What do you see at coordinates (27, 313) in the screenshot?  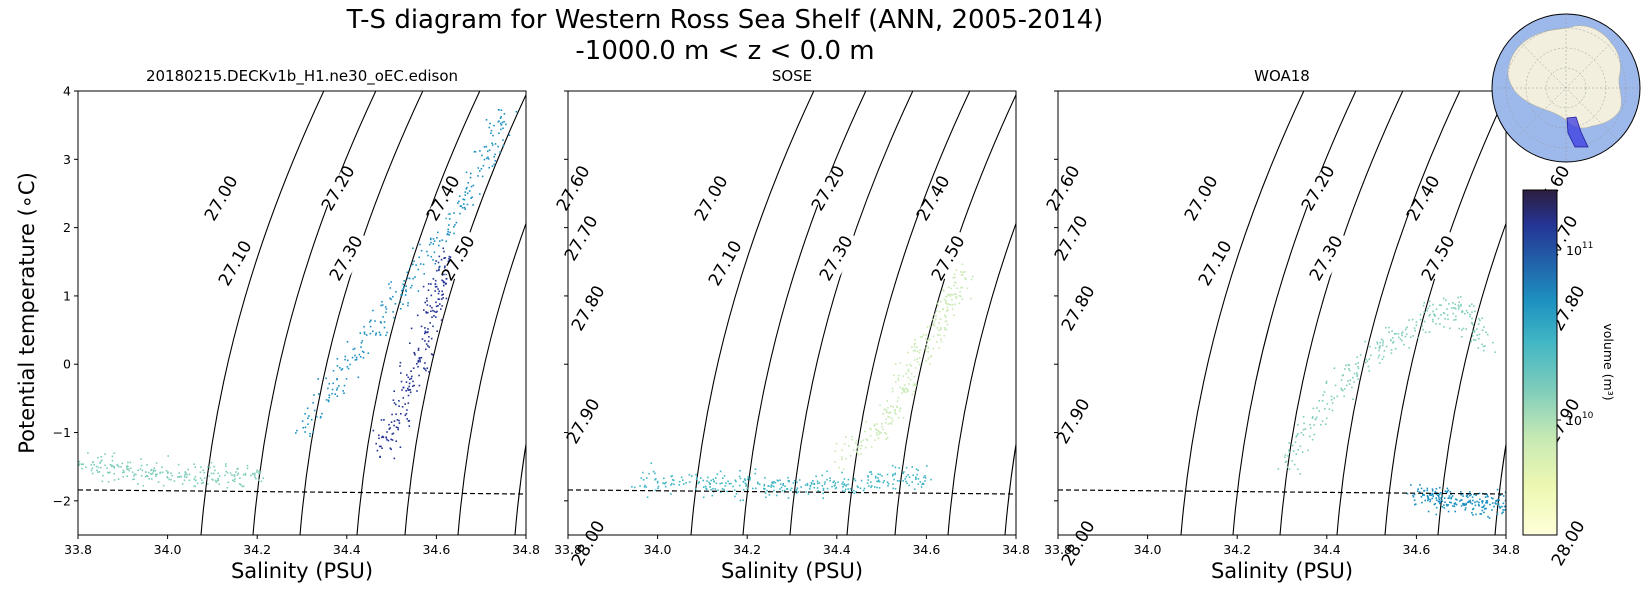 I see `y-axis-label: Potential temperature (∘C)` at bounding box center [27, 313].